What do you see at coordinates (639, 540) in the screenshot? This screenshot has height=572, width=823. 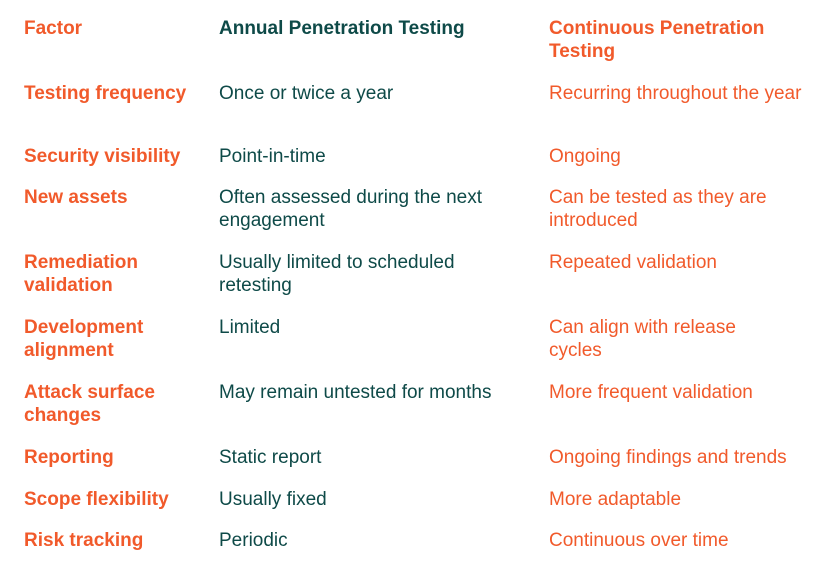 I see `continuous-cell: Continuous over time` at bounding box center [639, 540].